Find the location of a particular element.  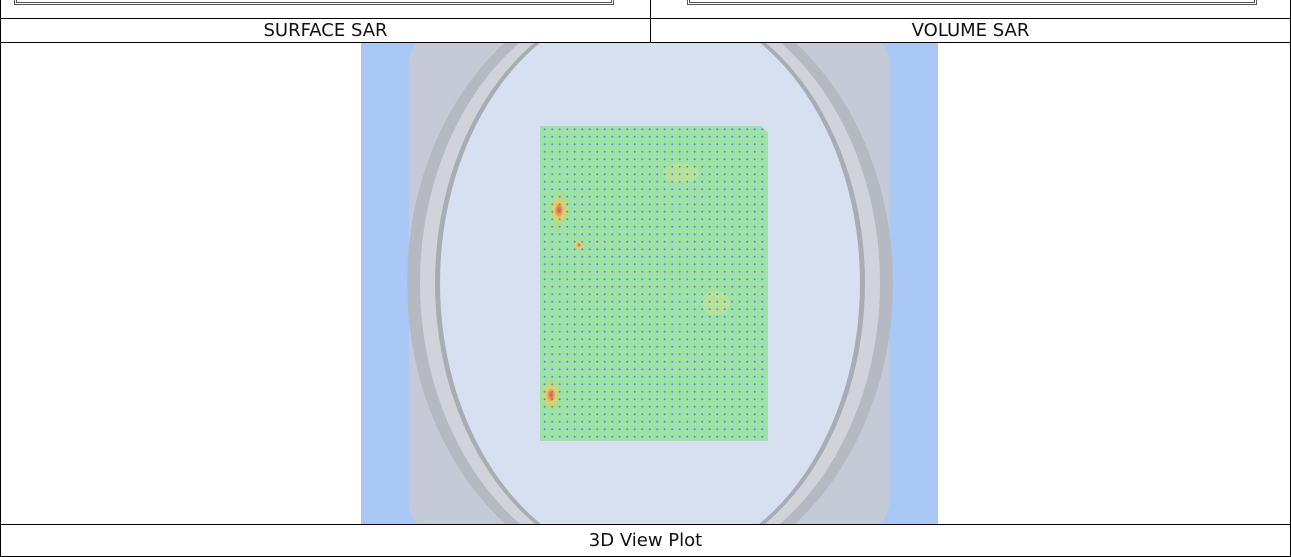

top-right-cell is located at coordinates (970, 9).